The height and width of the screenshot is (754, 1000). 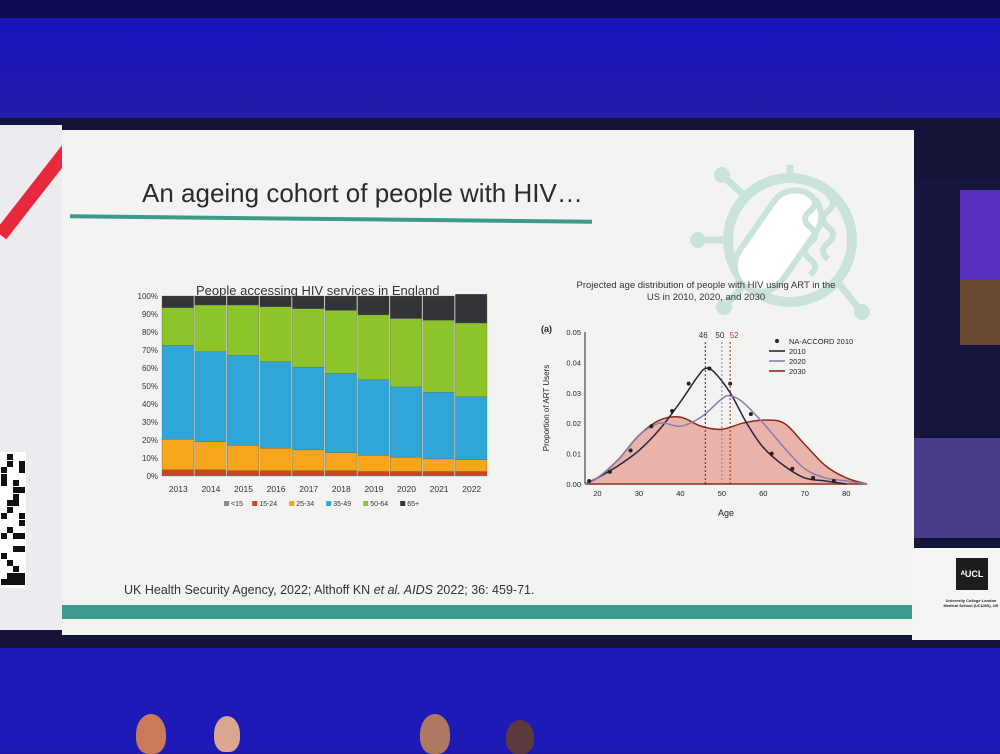 I want to click on y-tick-label: 50%, so click(x=150, y=386).